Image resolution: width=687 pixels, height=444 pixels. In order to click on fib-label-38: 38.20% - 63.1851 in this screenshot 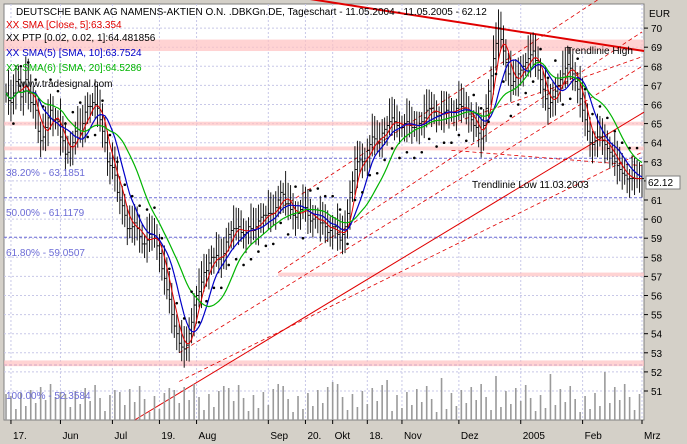, I will do `click(45, 173)`.